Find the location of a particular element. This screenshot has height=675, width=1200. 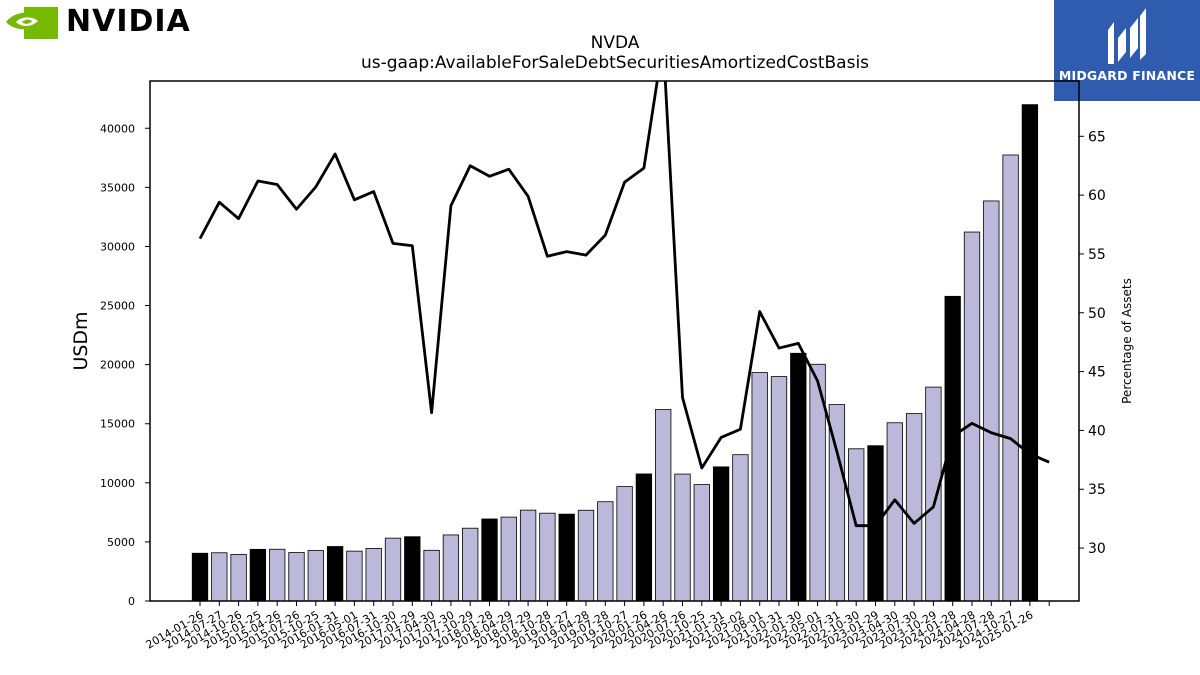

chart-title: NVDA is located at coordinates (615, 43).